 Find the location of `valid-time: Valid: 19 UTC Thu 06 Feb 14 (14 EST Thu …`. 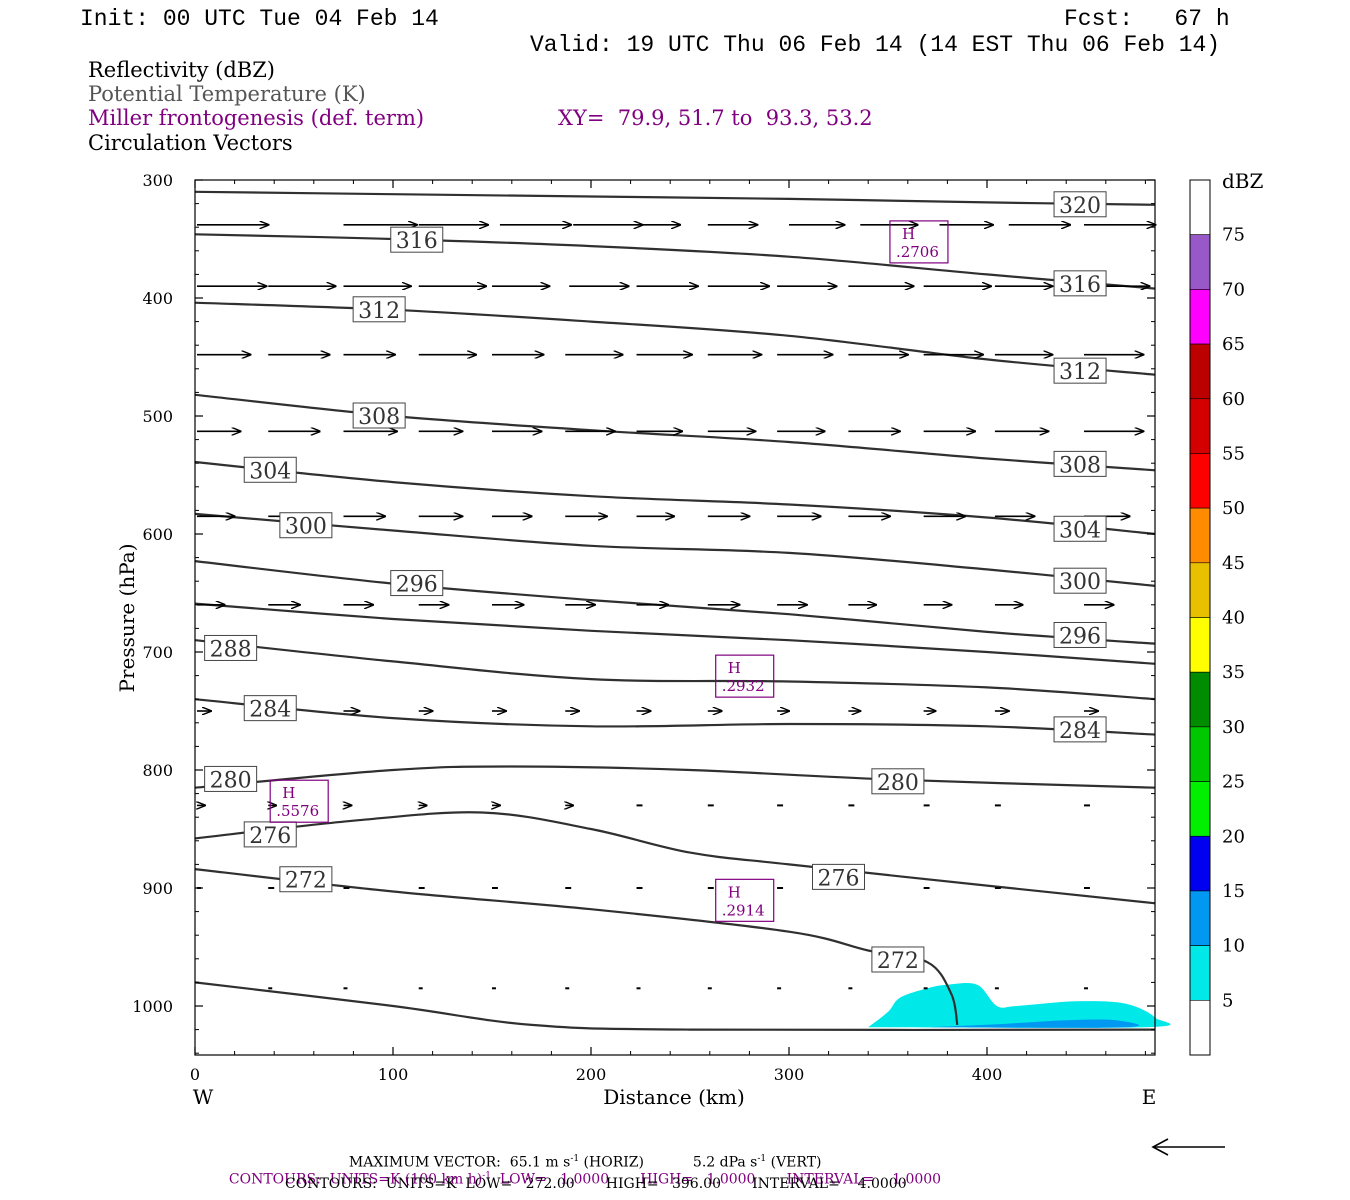

valid-time: Valid: 19 UTC Thu 06 Feb 14 (14 EST Thu … is located at coordinates (875, 45).